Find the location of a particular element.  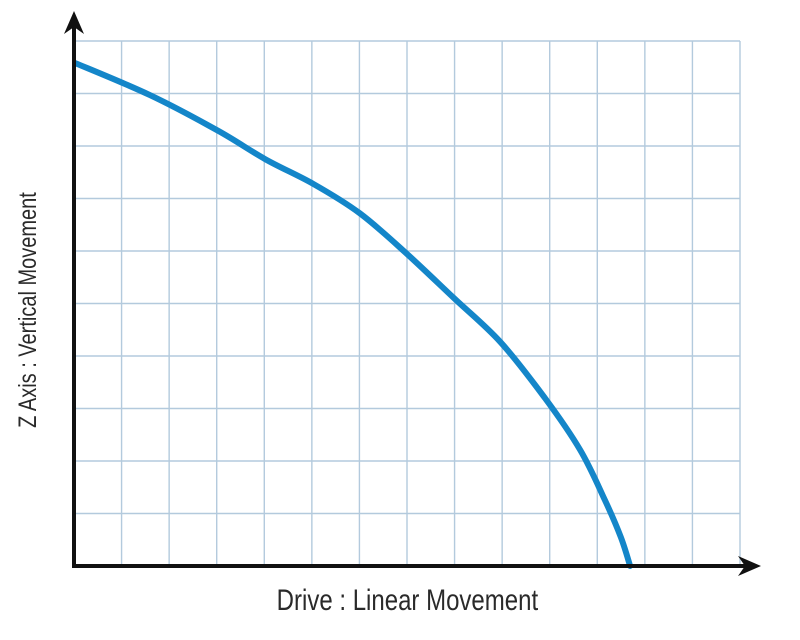

x-axis-arrowhead-icon is located at coordinates (749, 566).